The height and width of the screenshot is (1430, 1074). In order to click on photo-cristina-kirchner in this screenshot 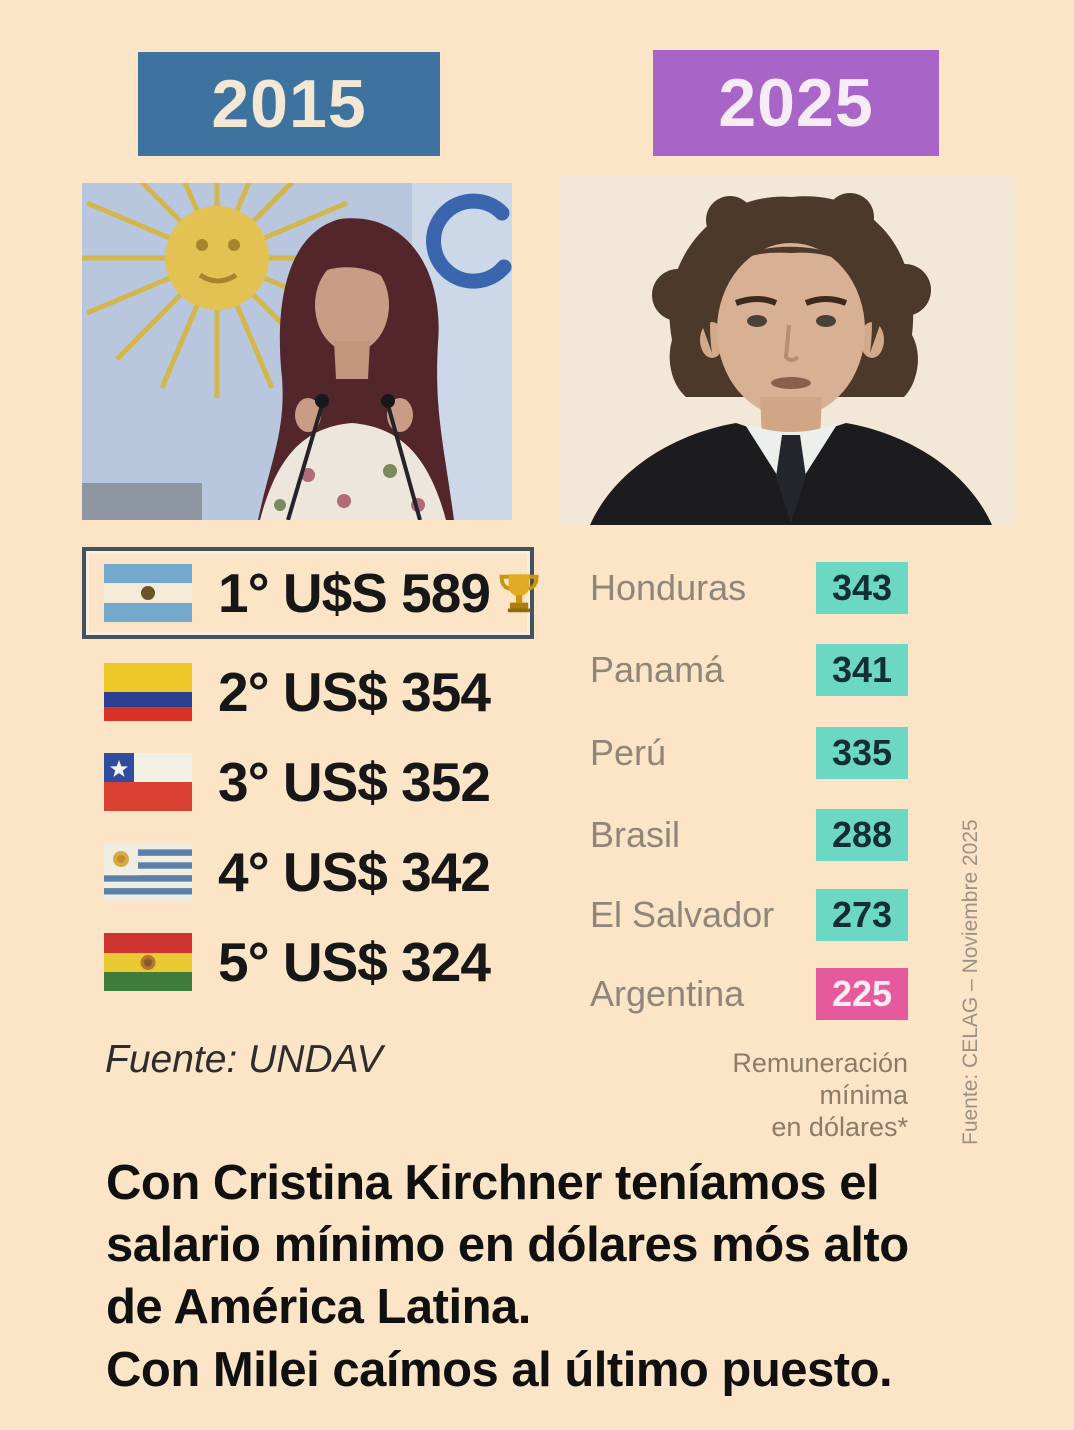, I will do `click(297, 351)`.